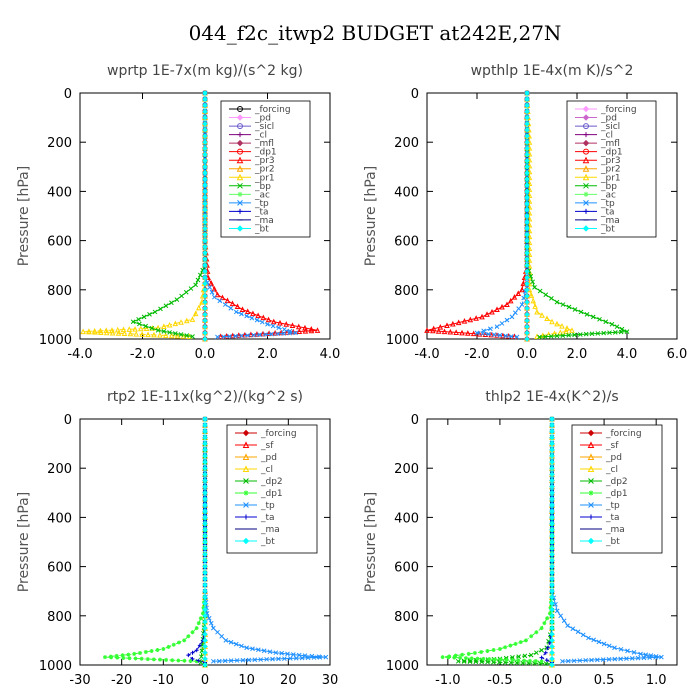 This screenshot has height=700, width=700. Describe the element at coordinates (270, 530) in the screenshot. I see `legend-label: _ma` at that location.